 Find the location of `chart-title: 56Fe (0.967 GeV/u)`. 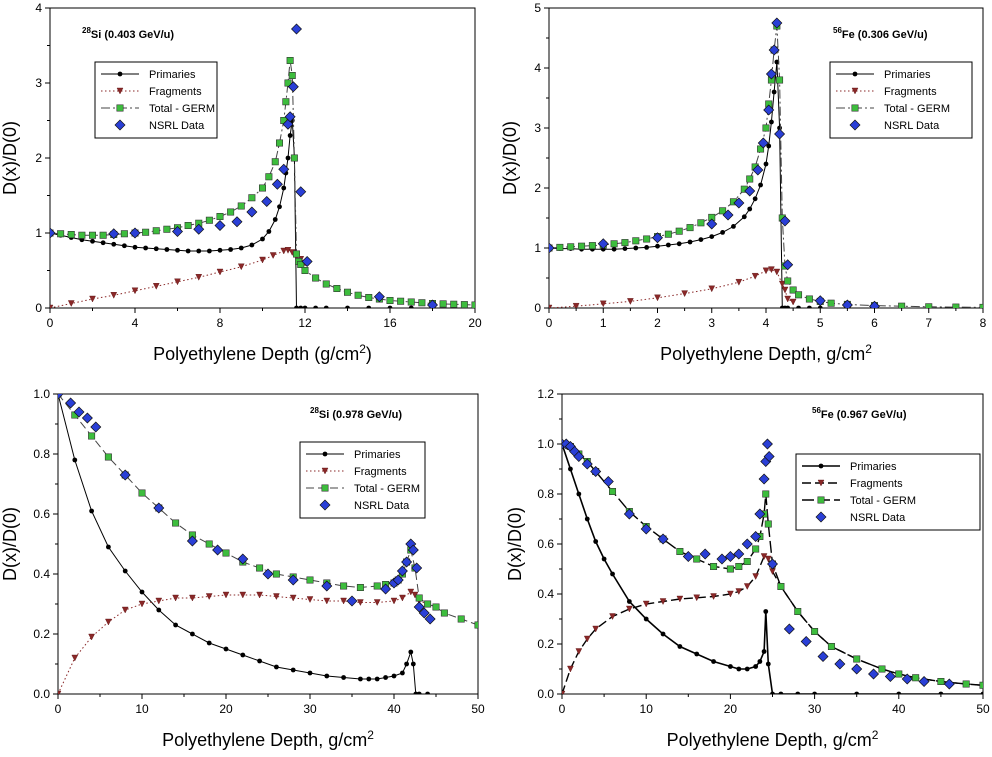

chart-title: 56Fe (0.967 GeV/u) is located at coordinates (859, 413).